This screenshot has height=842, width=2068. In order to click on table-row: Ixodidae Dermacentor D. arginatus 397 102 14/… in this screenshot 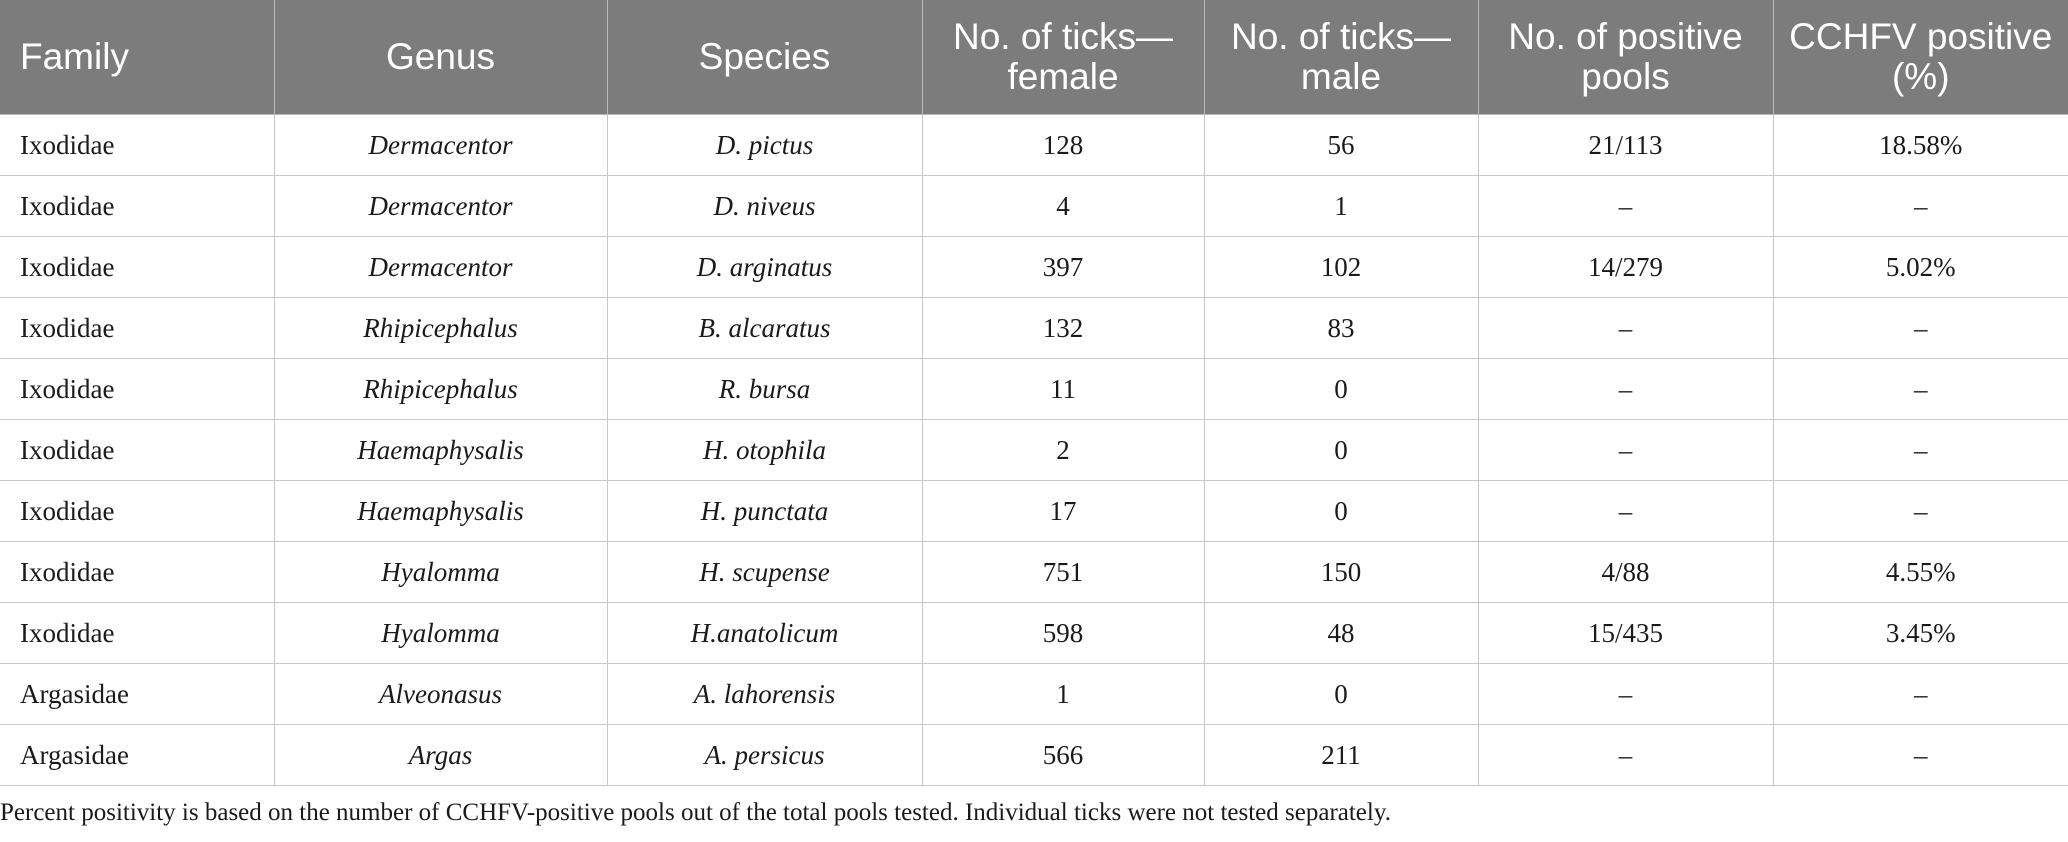, I will do `click(1034, 267)`.